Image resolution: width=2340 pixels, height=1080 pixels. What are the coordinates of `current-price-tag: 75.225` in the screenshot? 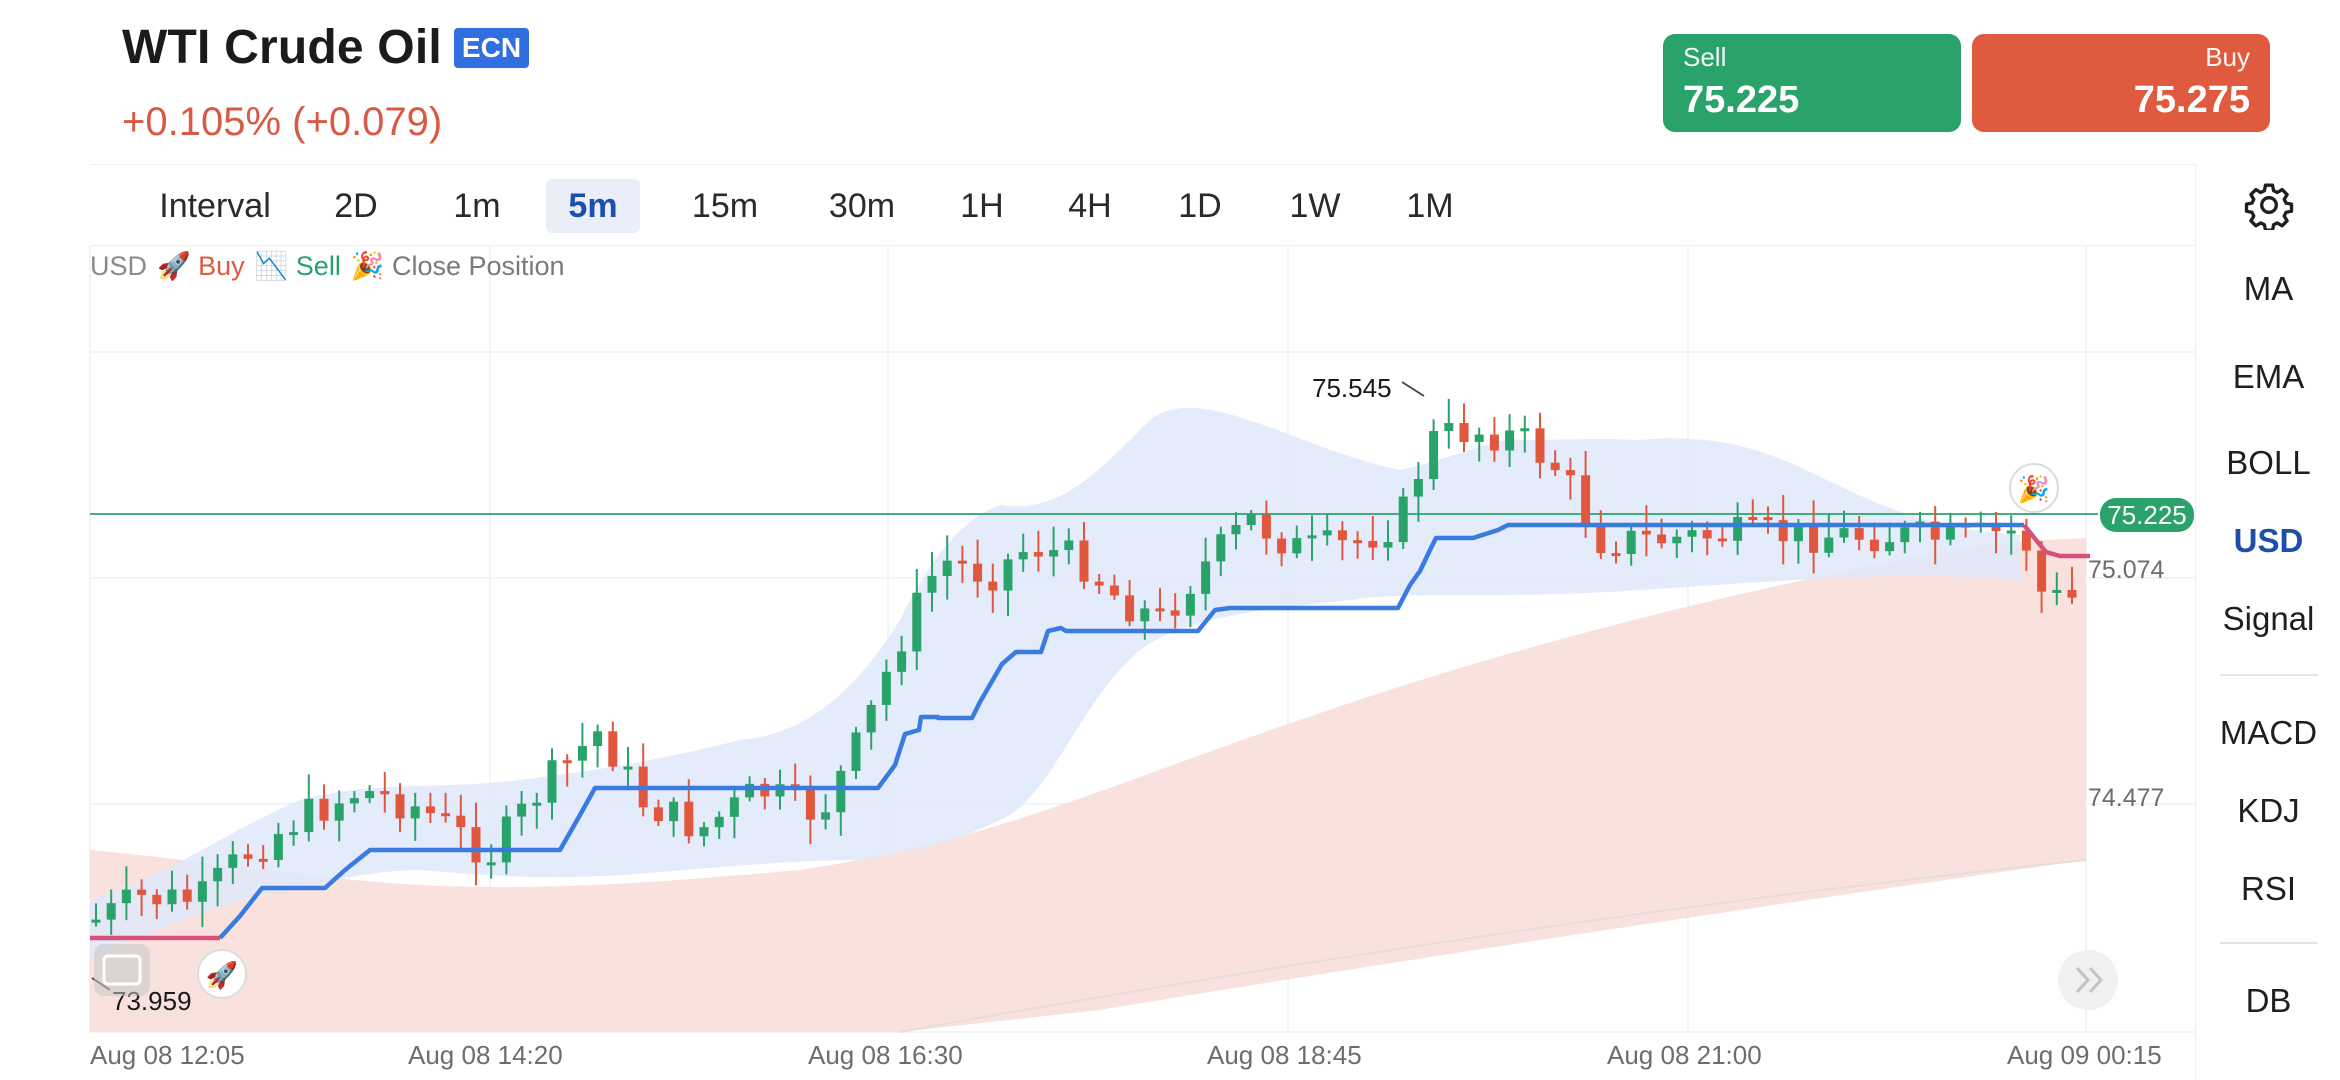 It's located at (2147, 515).